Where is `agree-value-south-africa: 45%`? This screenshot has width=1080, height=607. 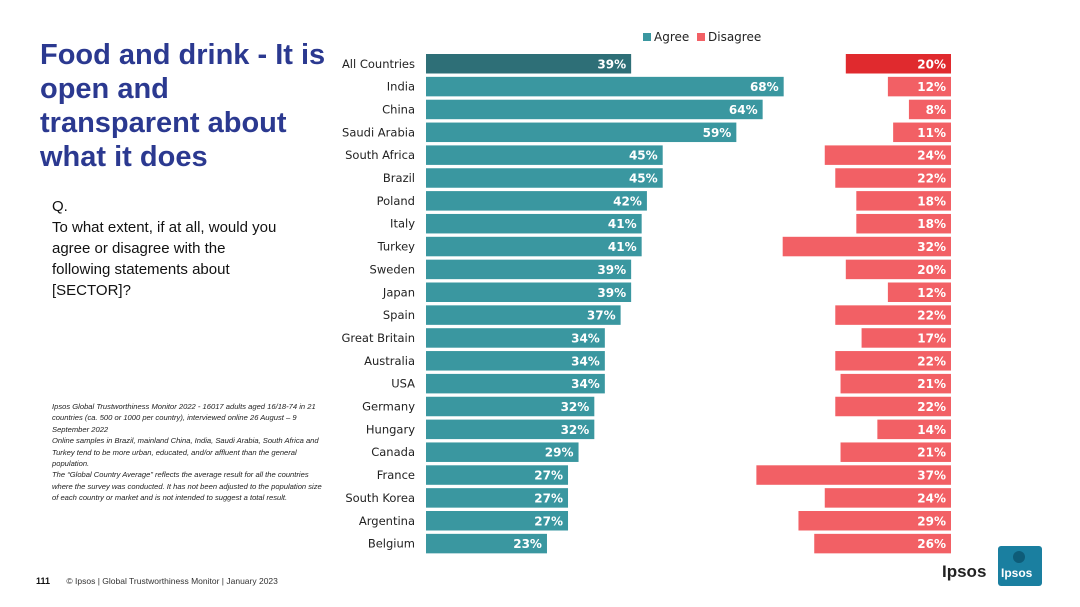
agree-value-south-africa: 45% is located at coordinates (643, 156).